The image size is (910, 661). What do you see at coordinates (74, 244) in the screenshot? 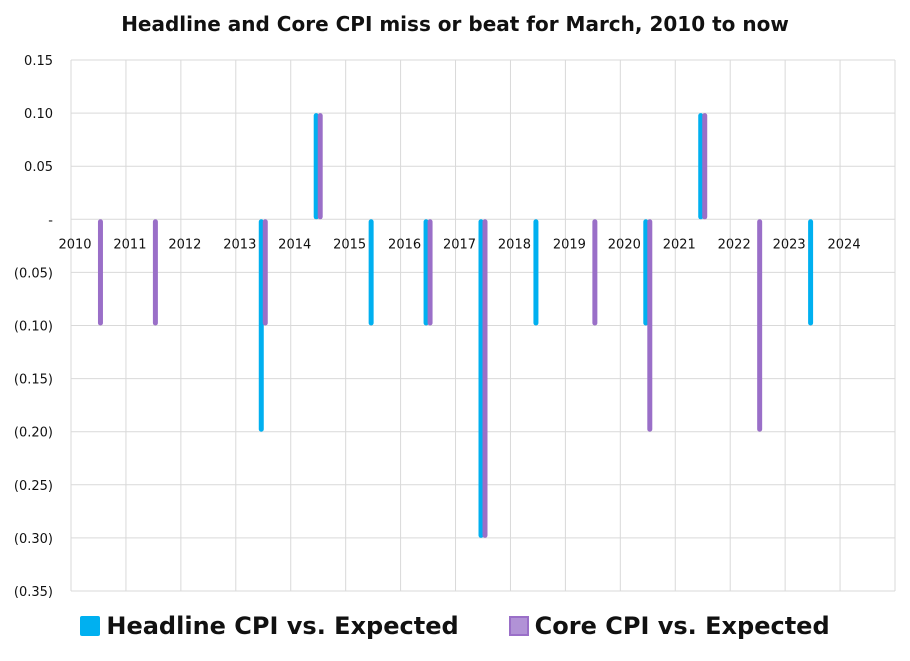
I see `x-tick-label: 2010` at bounding box center [74, 244].